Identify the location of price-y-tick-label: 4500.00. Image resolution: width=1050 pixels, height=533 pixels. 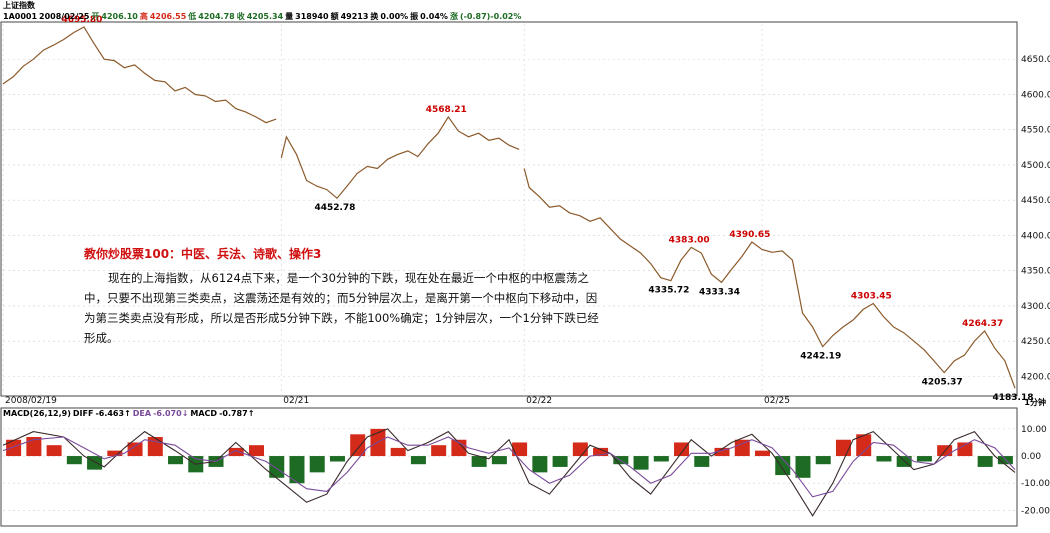
(1035, 166).